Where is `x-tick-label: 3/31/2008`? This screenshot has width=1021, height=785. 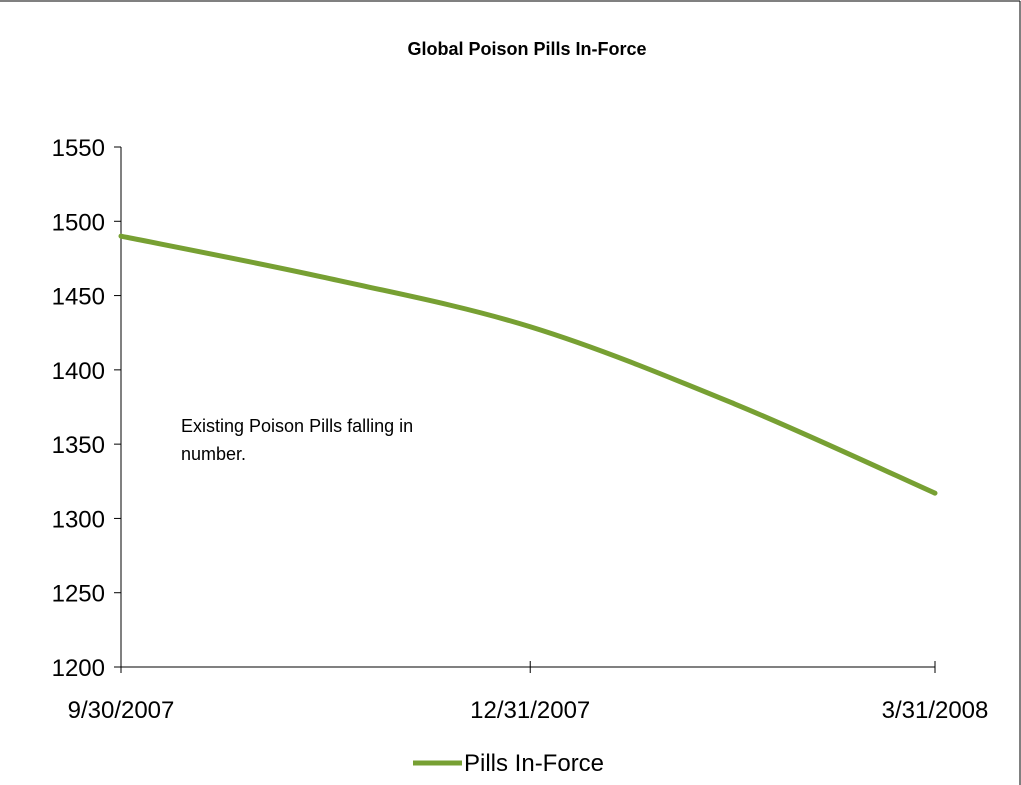 x-tick-label: 3/31/2008 is located at coordinates (935, 710).